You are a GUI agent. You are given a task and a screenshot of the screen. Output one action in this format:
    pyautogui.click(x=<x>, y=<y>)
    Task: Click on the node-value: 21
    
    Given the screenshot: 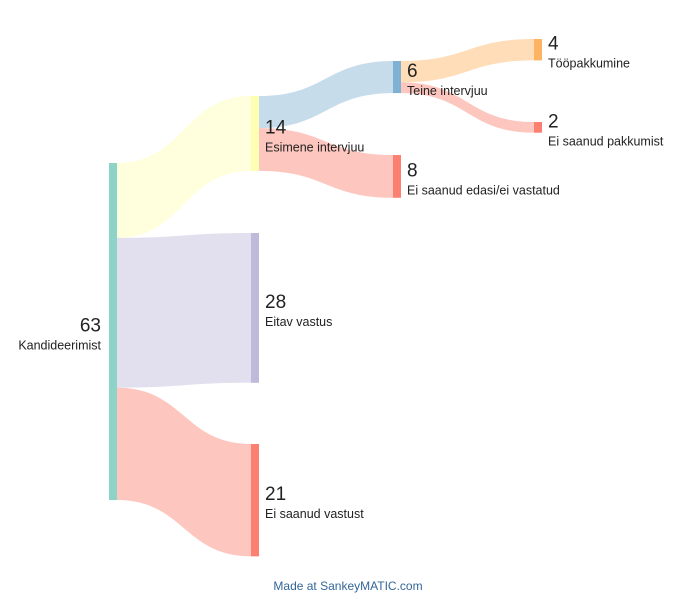 What is the action you would take?
    pyautogui.click(x=275, y=494)
    